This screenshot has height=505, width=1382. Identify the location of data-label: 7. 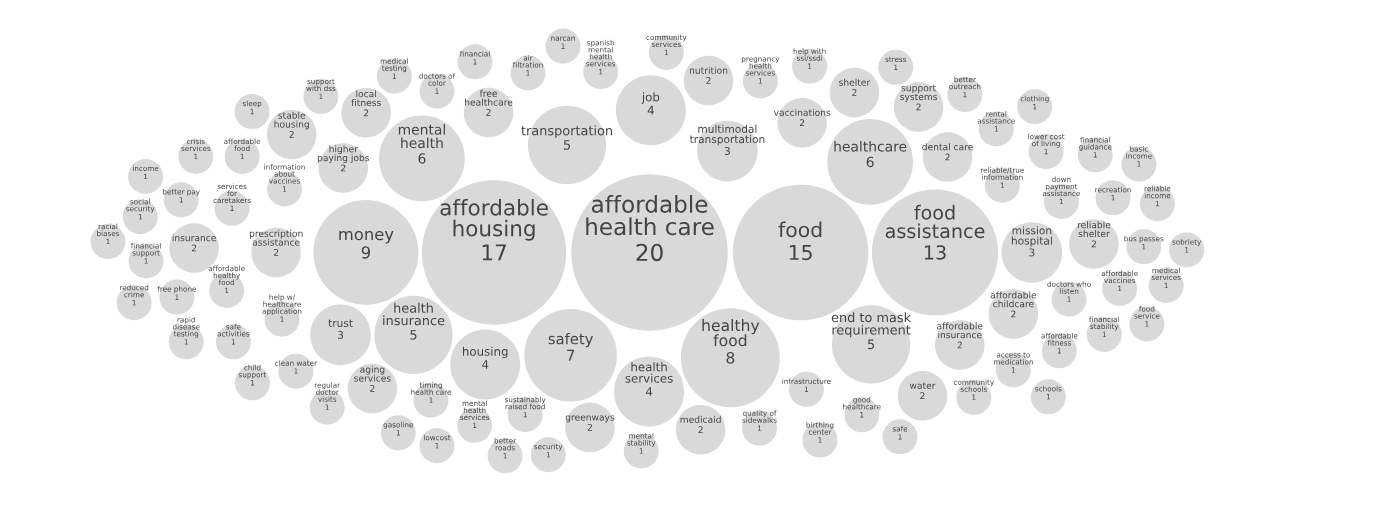
(571, 355).